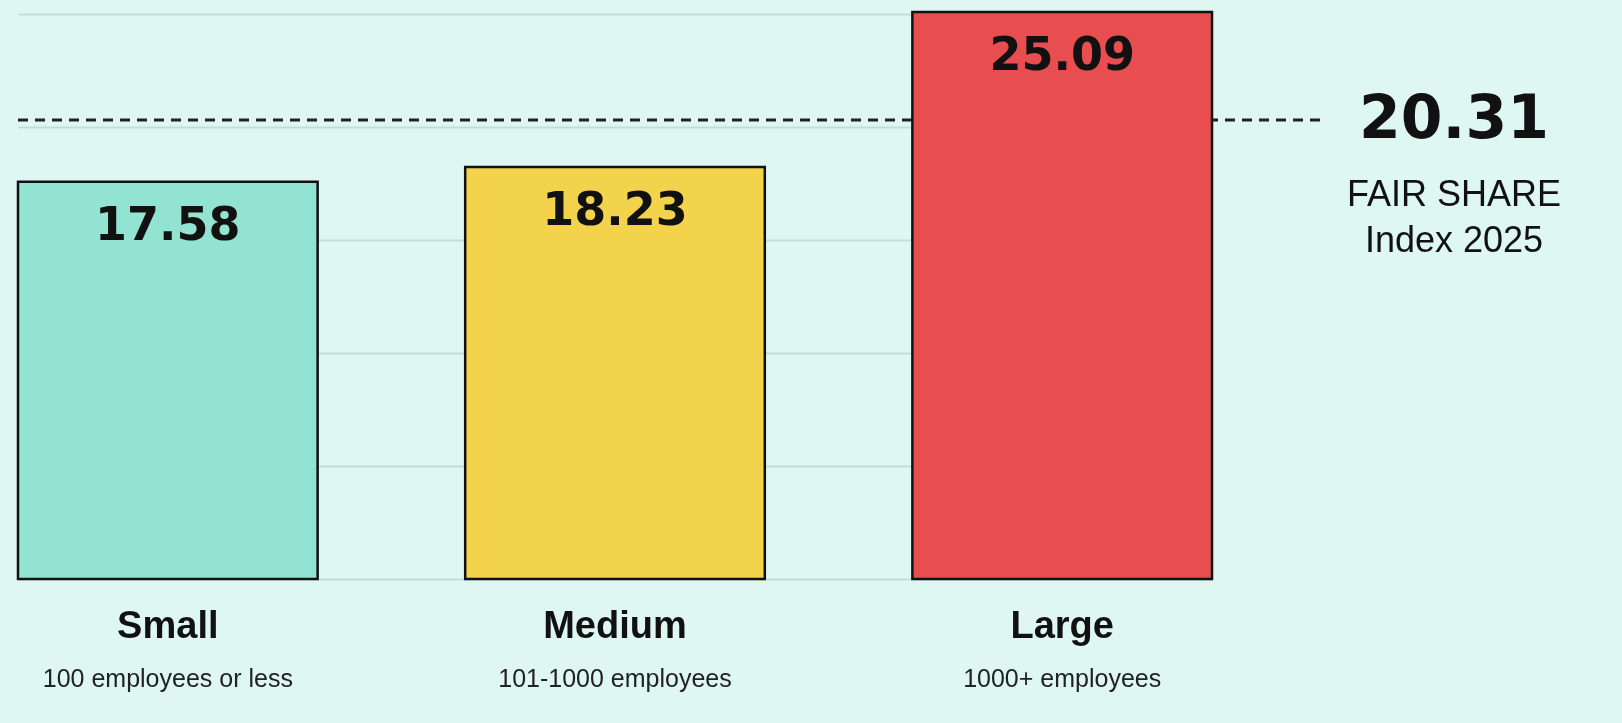 Image resolution: width=1622 pixels, height=723 pixels. Describe the element at coordinates (168, 223) in the screenshot. I see `data-label: 17.58` at that location.